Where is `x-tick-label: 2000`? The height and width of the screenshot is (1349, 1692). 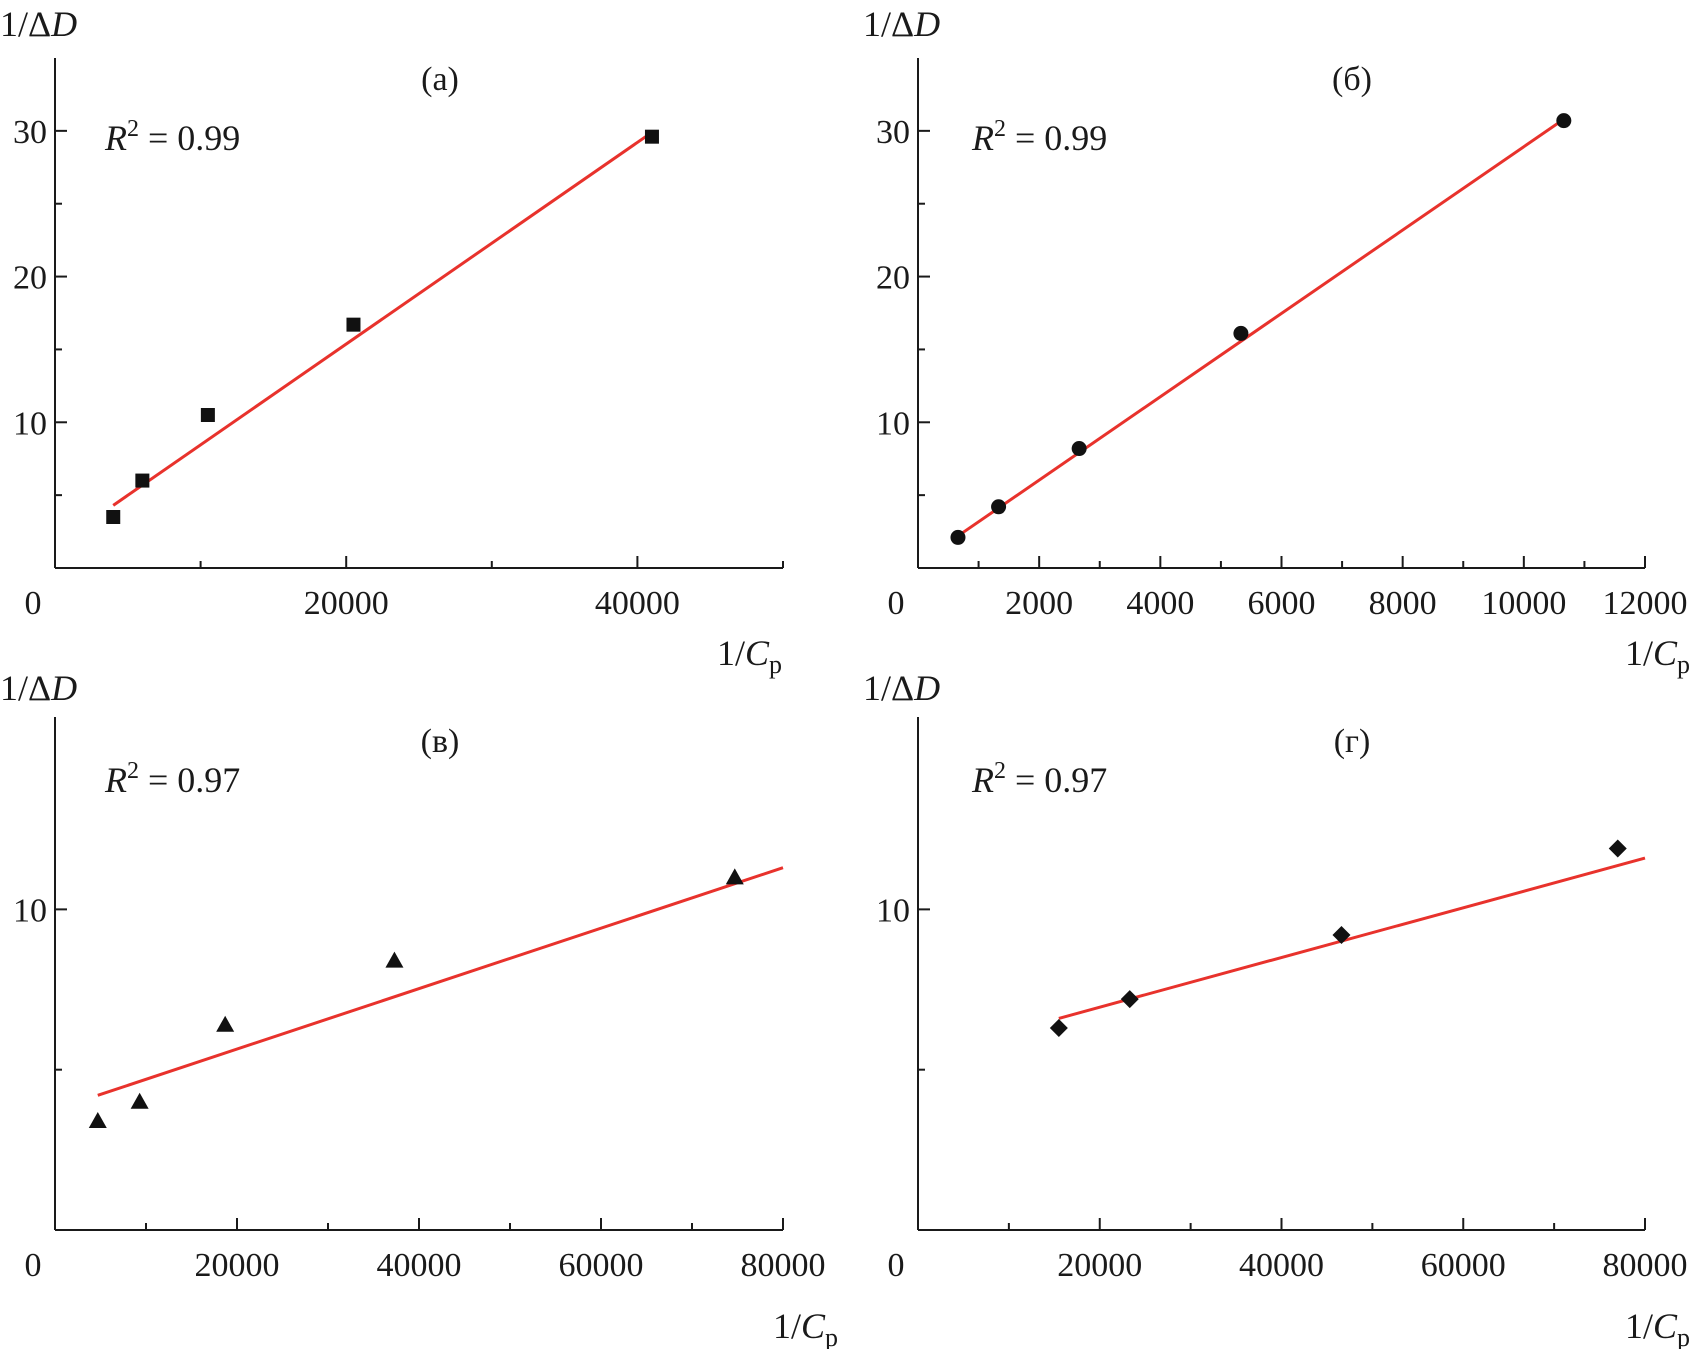 x-tick-label: 2000 is located at coordinates (1039, 603).